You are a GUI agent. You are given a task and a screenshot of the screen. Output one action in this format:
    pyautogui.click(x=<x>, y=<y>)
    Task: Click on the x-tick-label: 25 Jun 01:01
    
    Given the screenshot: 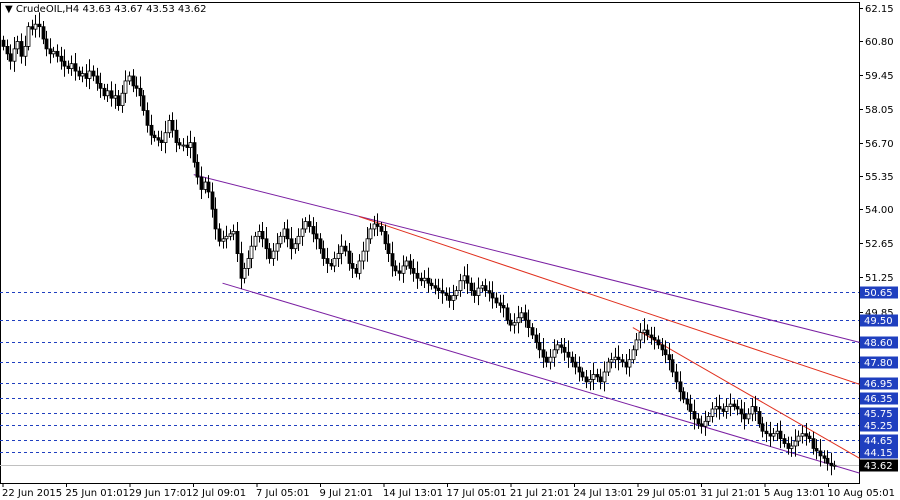 What is the action you would take?
    pyautogui.click(x=98, y=493)
    